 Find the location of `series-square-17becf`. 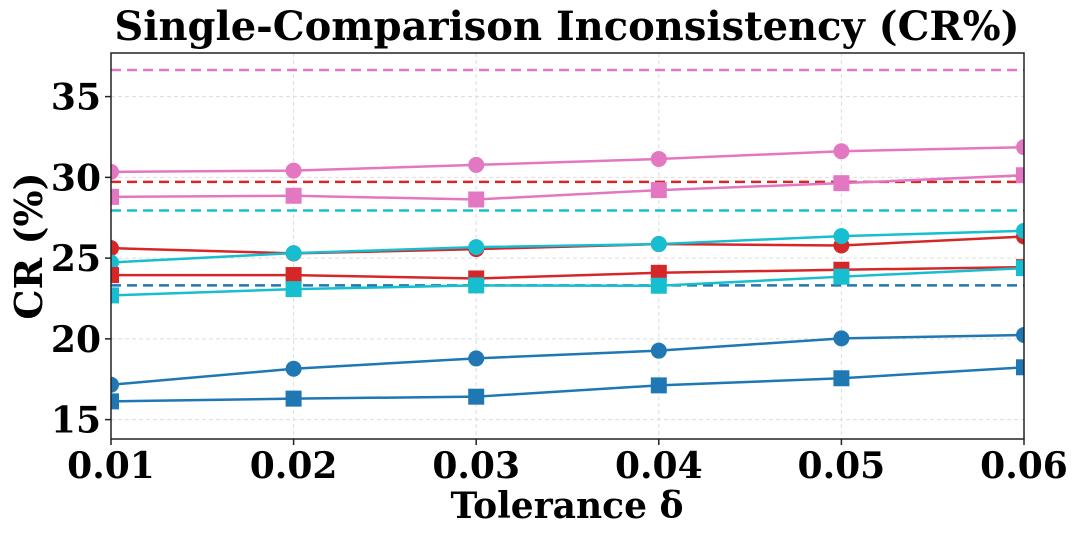

series-square-17becf is located at coordinates (567, 282).